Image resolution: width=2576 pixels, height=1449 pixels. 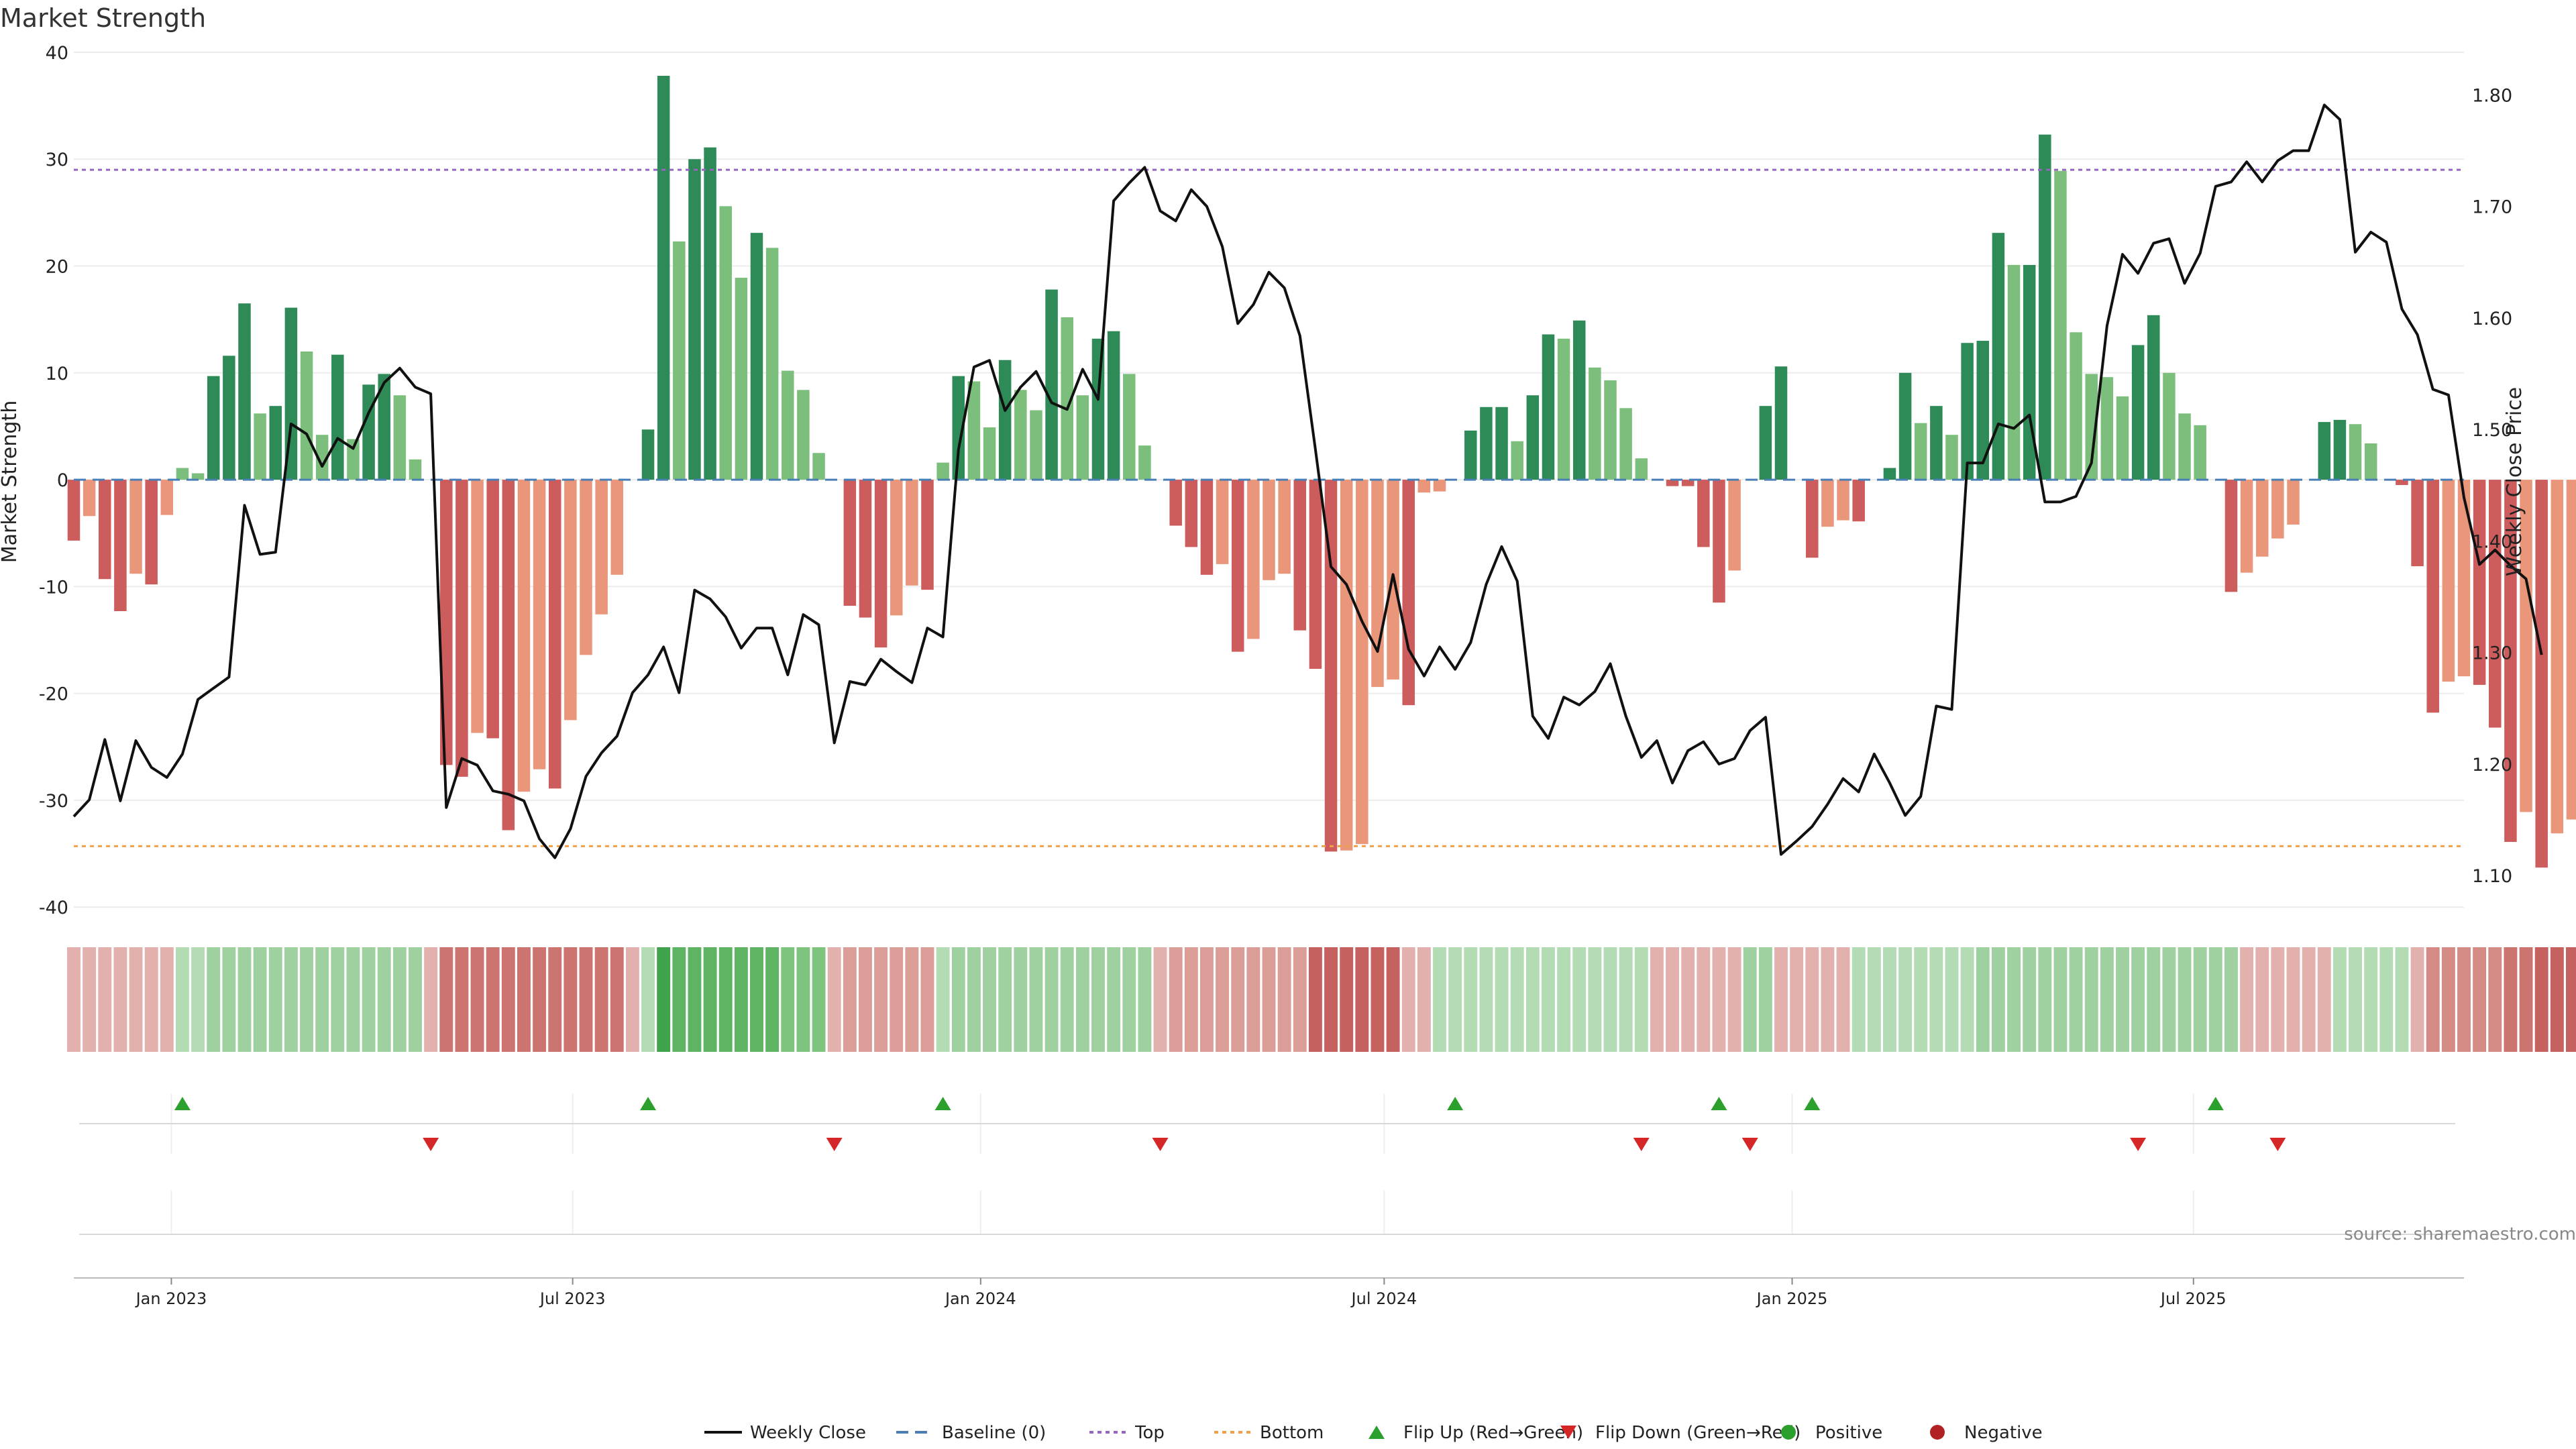 I want to click on left-tick-label: -20, so click(x=53, y=694).